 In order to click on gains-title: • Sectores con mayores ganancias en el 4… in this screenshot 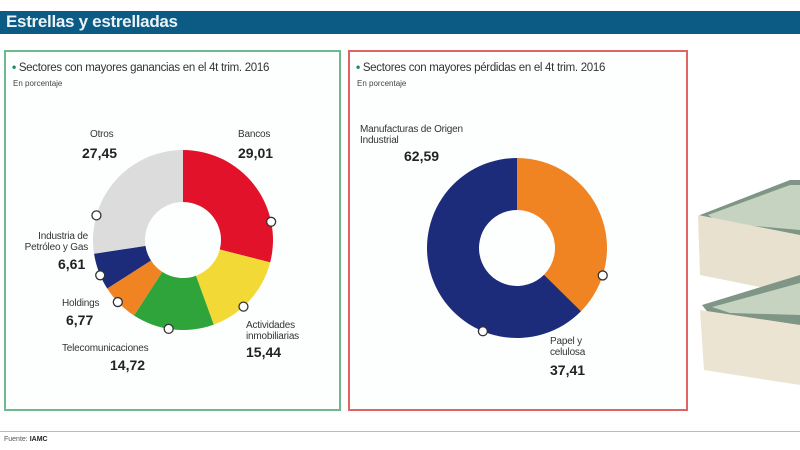, I will do `click(141, 67)`.